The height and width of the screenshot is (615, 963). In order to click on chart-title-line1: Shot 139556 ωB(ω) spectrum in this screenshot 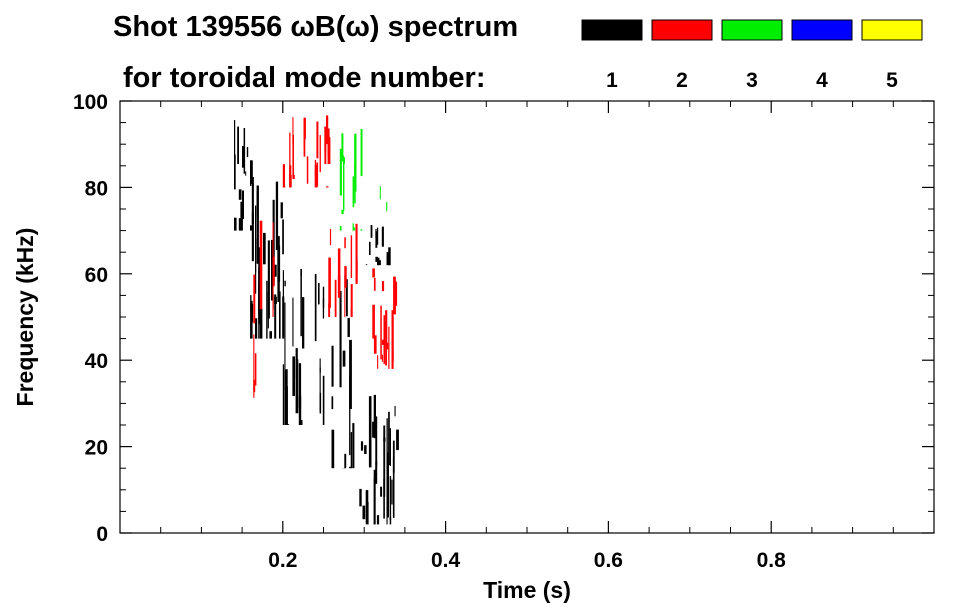, I will do `click(315, 27)`.